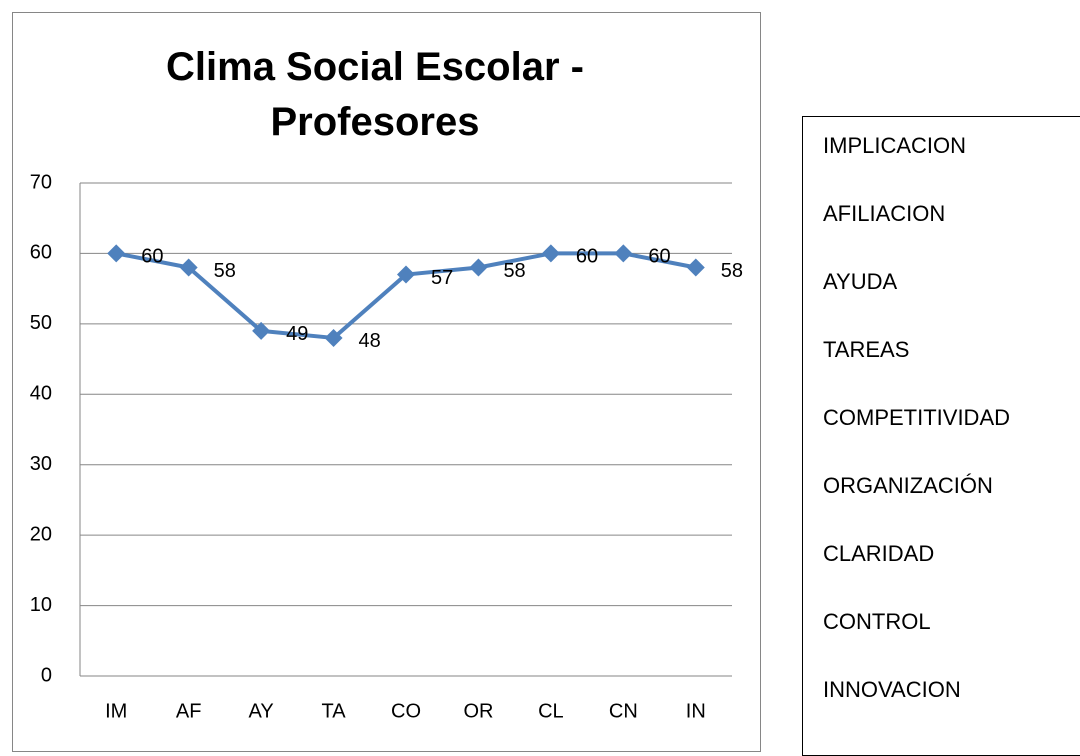 The image size is (1080, 756). Describe the element at coordinates (375, 94) in the screenshot. I see `chart-title: Clima Social Escolar - Profesores` at that location.